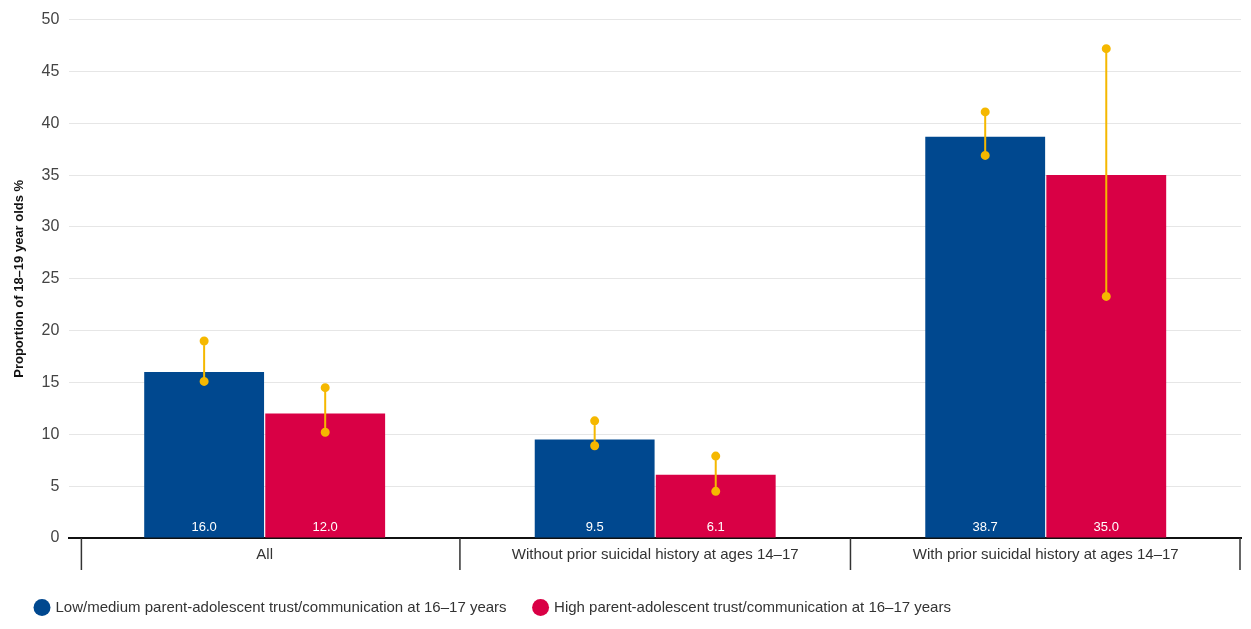 The height and width of the screenshot is (629, 1251). What do you see at coordinates (985, 527) in the screenshot?
I see `data-label: 38.7` at bounding box center [985, 527].